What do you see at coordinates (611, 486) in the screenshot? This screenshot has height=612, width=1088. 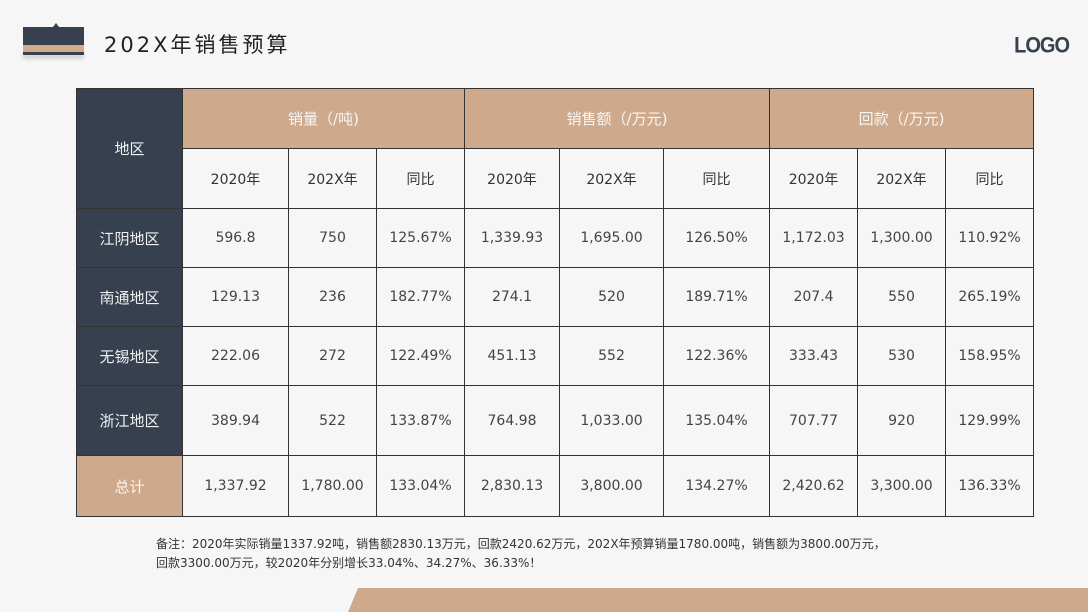 I see `total-cell: 3,800.00` at bounding box center [611, 486].